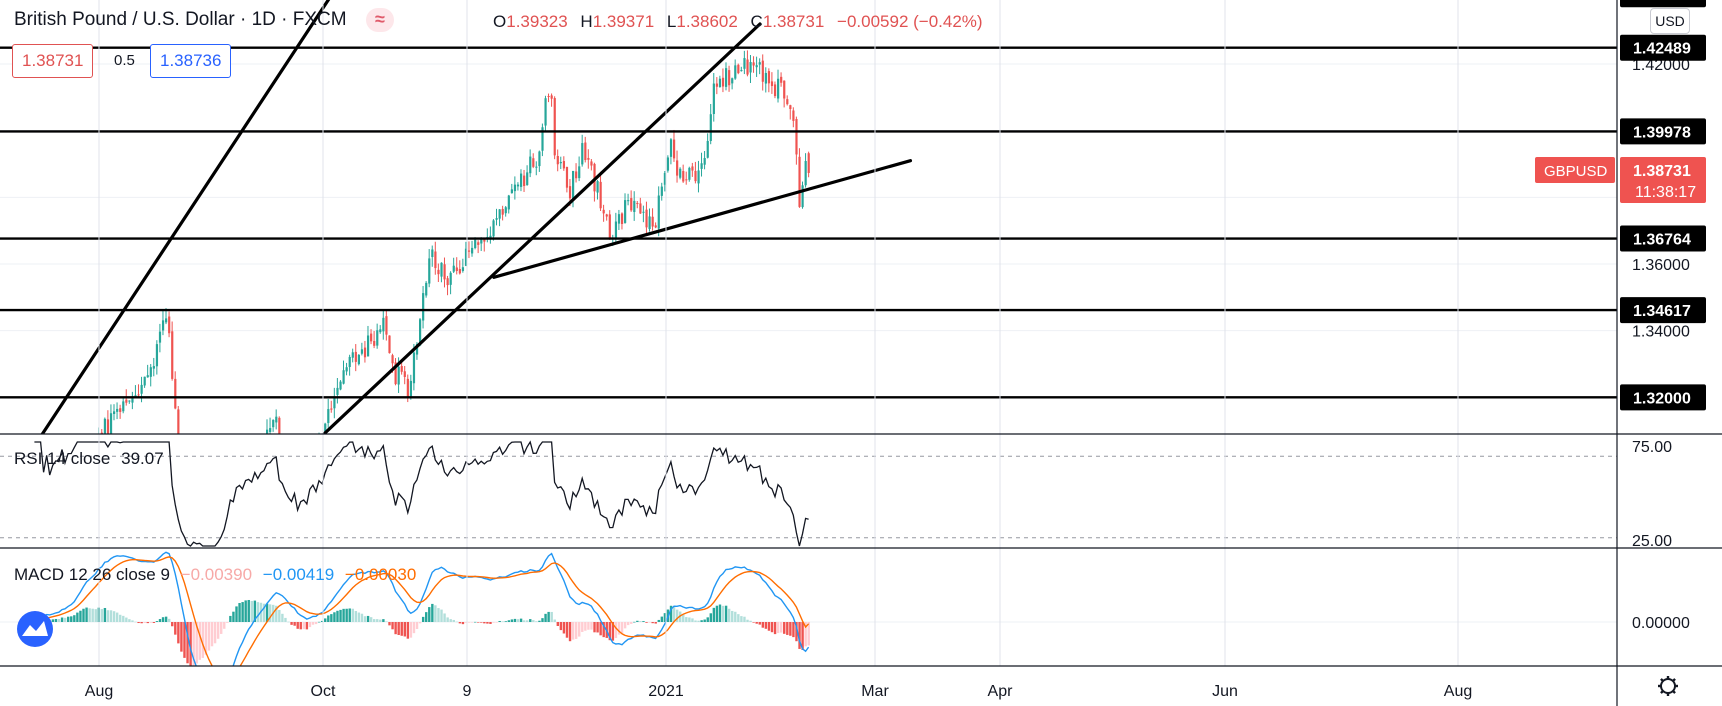 The height and width of the screenshot is (706, 1722). Describe the element at coordinates (263, 20) in the screenshot. I see `interval-label: 1D` at that location.